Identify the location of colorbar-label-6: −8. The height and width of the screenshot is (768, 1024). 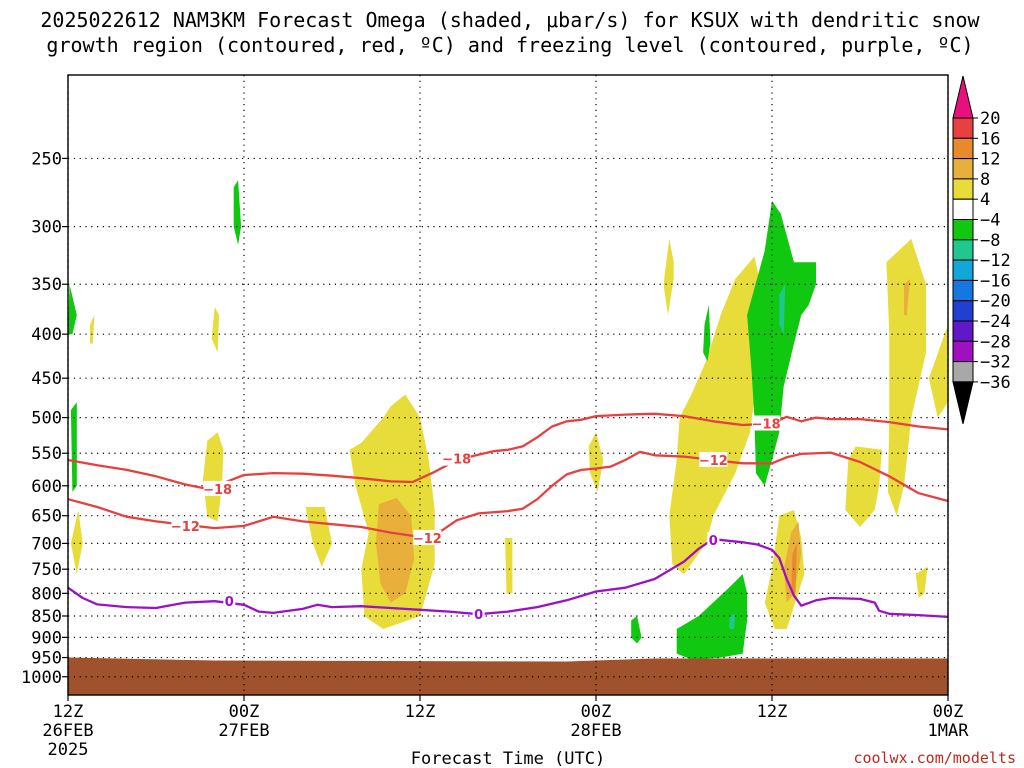
(990, 241).